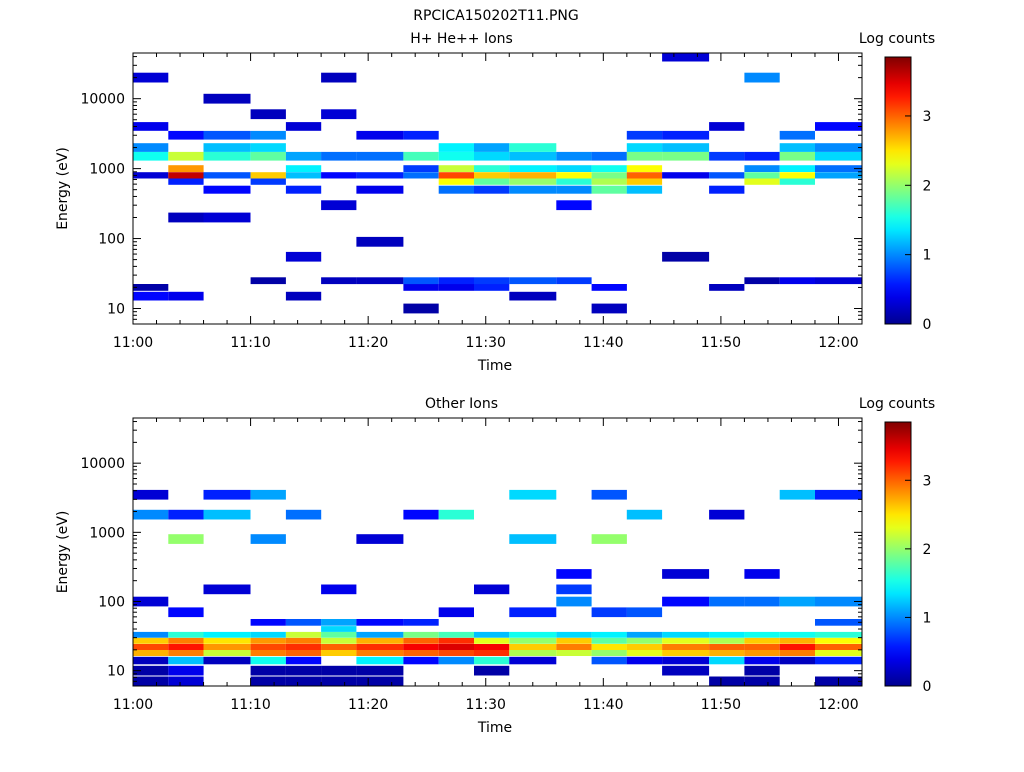 This screenshot has height=772, width=1024. Describe the element at coordinates (927, 550) in the screenshot. I see `colorbar-tick-label: 2` at that location.